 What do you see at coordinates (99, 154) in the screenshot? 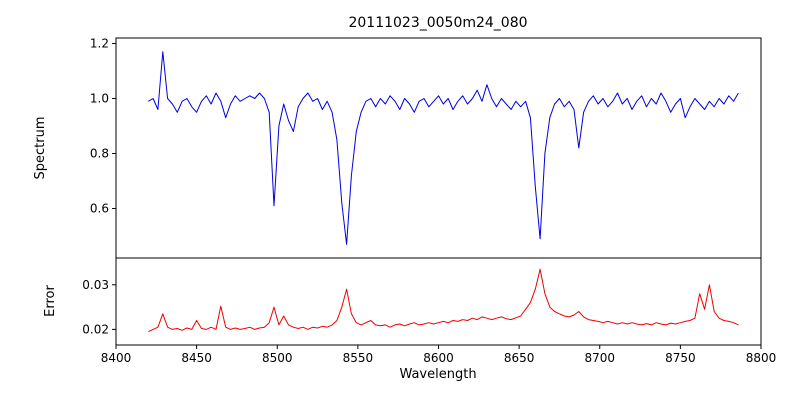
I see `spectrum-y-tick-label: 0.8` at bounding box center [99, 154].